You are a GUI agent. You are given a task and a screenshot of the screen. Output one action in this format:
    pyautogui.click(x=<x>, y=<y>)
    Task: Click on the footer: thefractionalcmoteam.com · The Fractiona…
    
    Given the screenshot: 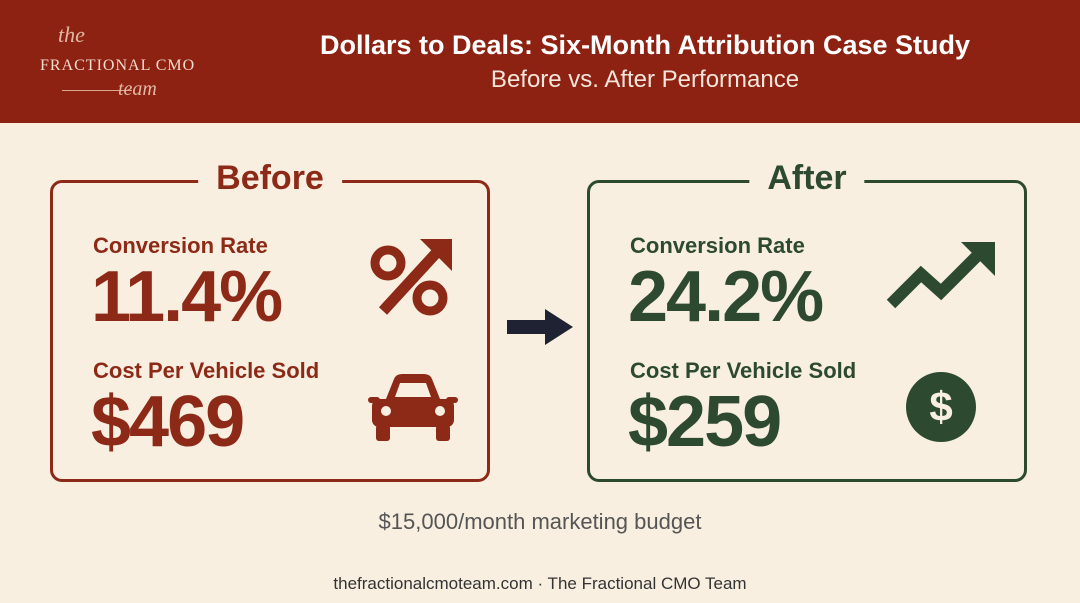 What is the action you would take?
    pyautogui.click(x=540, y=583)
    